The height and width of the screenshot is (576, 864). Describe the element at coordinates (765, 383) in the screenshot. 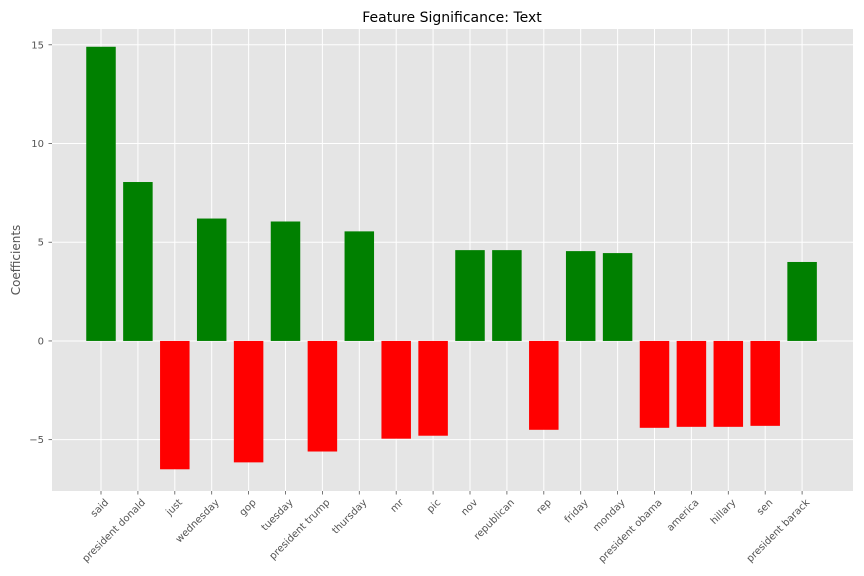

I see `bar-sen` at that location.